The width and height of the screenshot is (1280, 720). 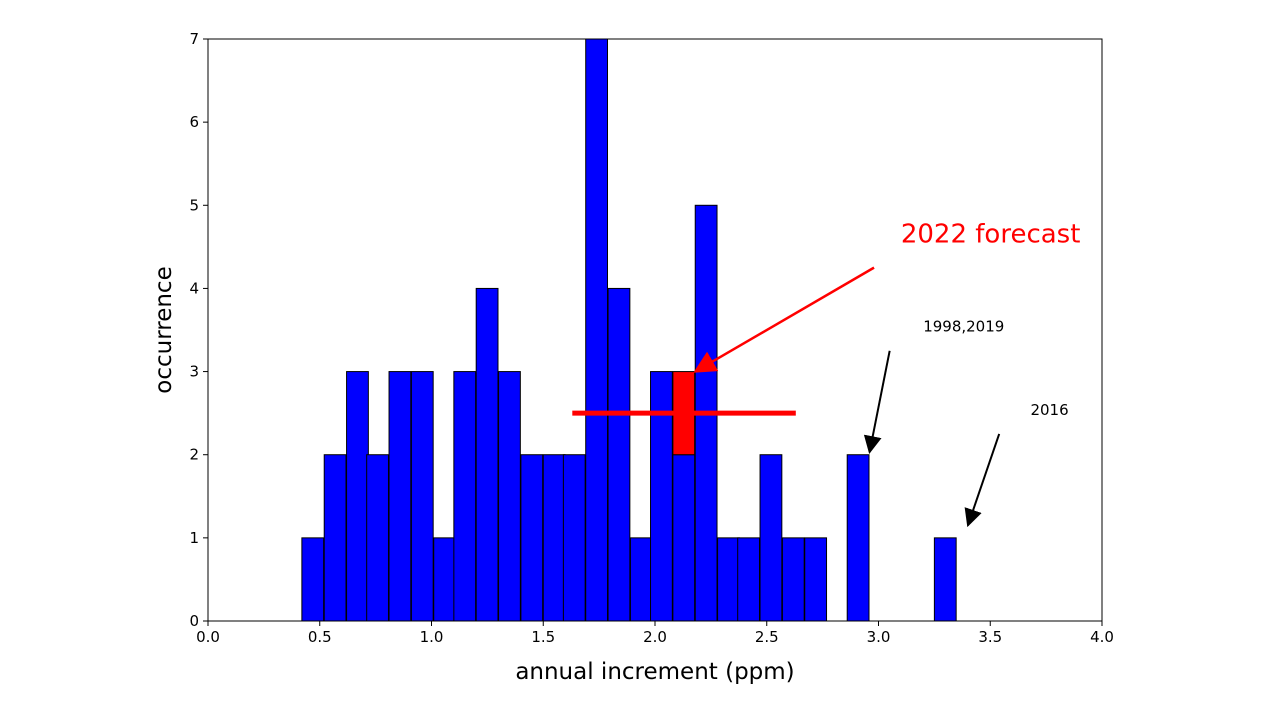 What do you see at coordinates (164, 329) in the screenshot?
I see `y-axis-label: occurrence` at bounding box center [164, 329].